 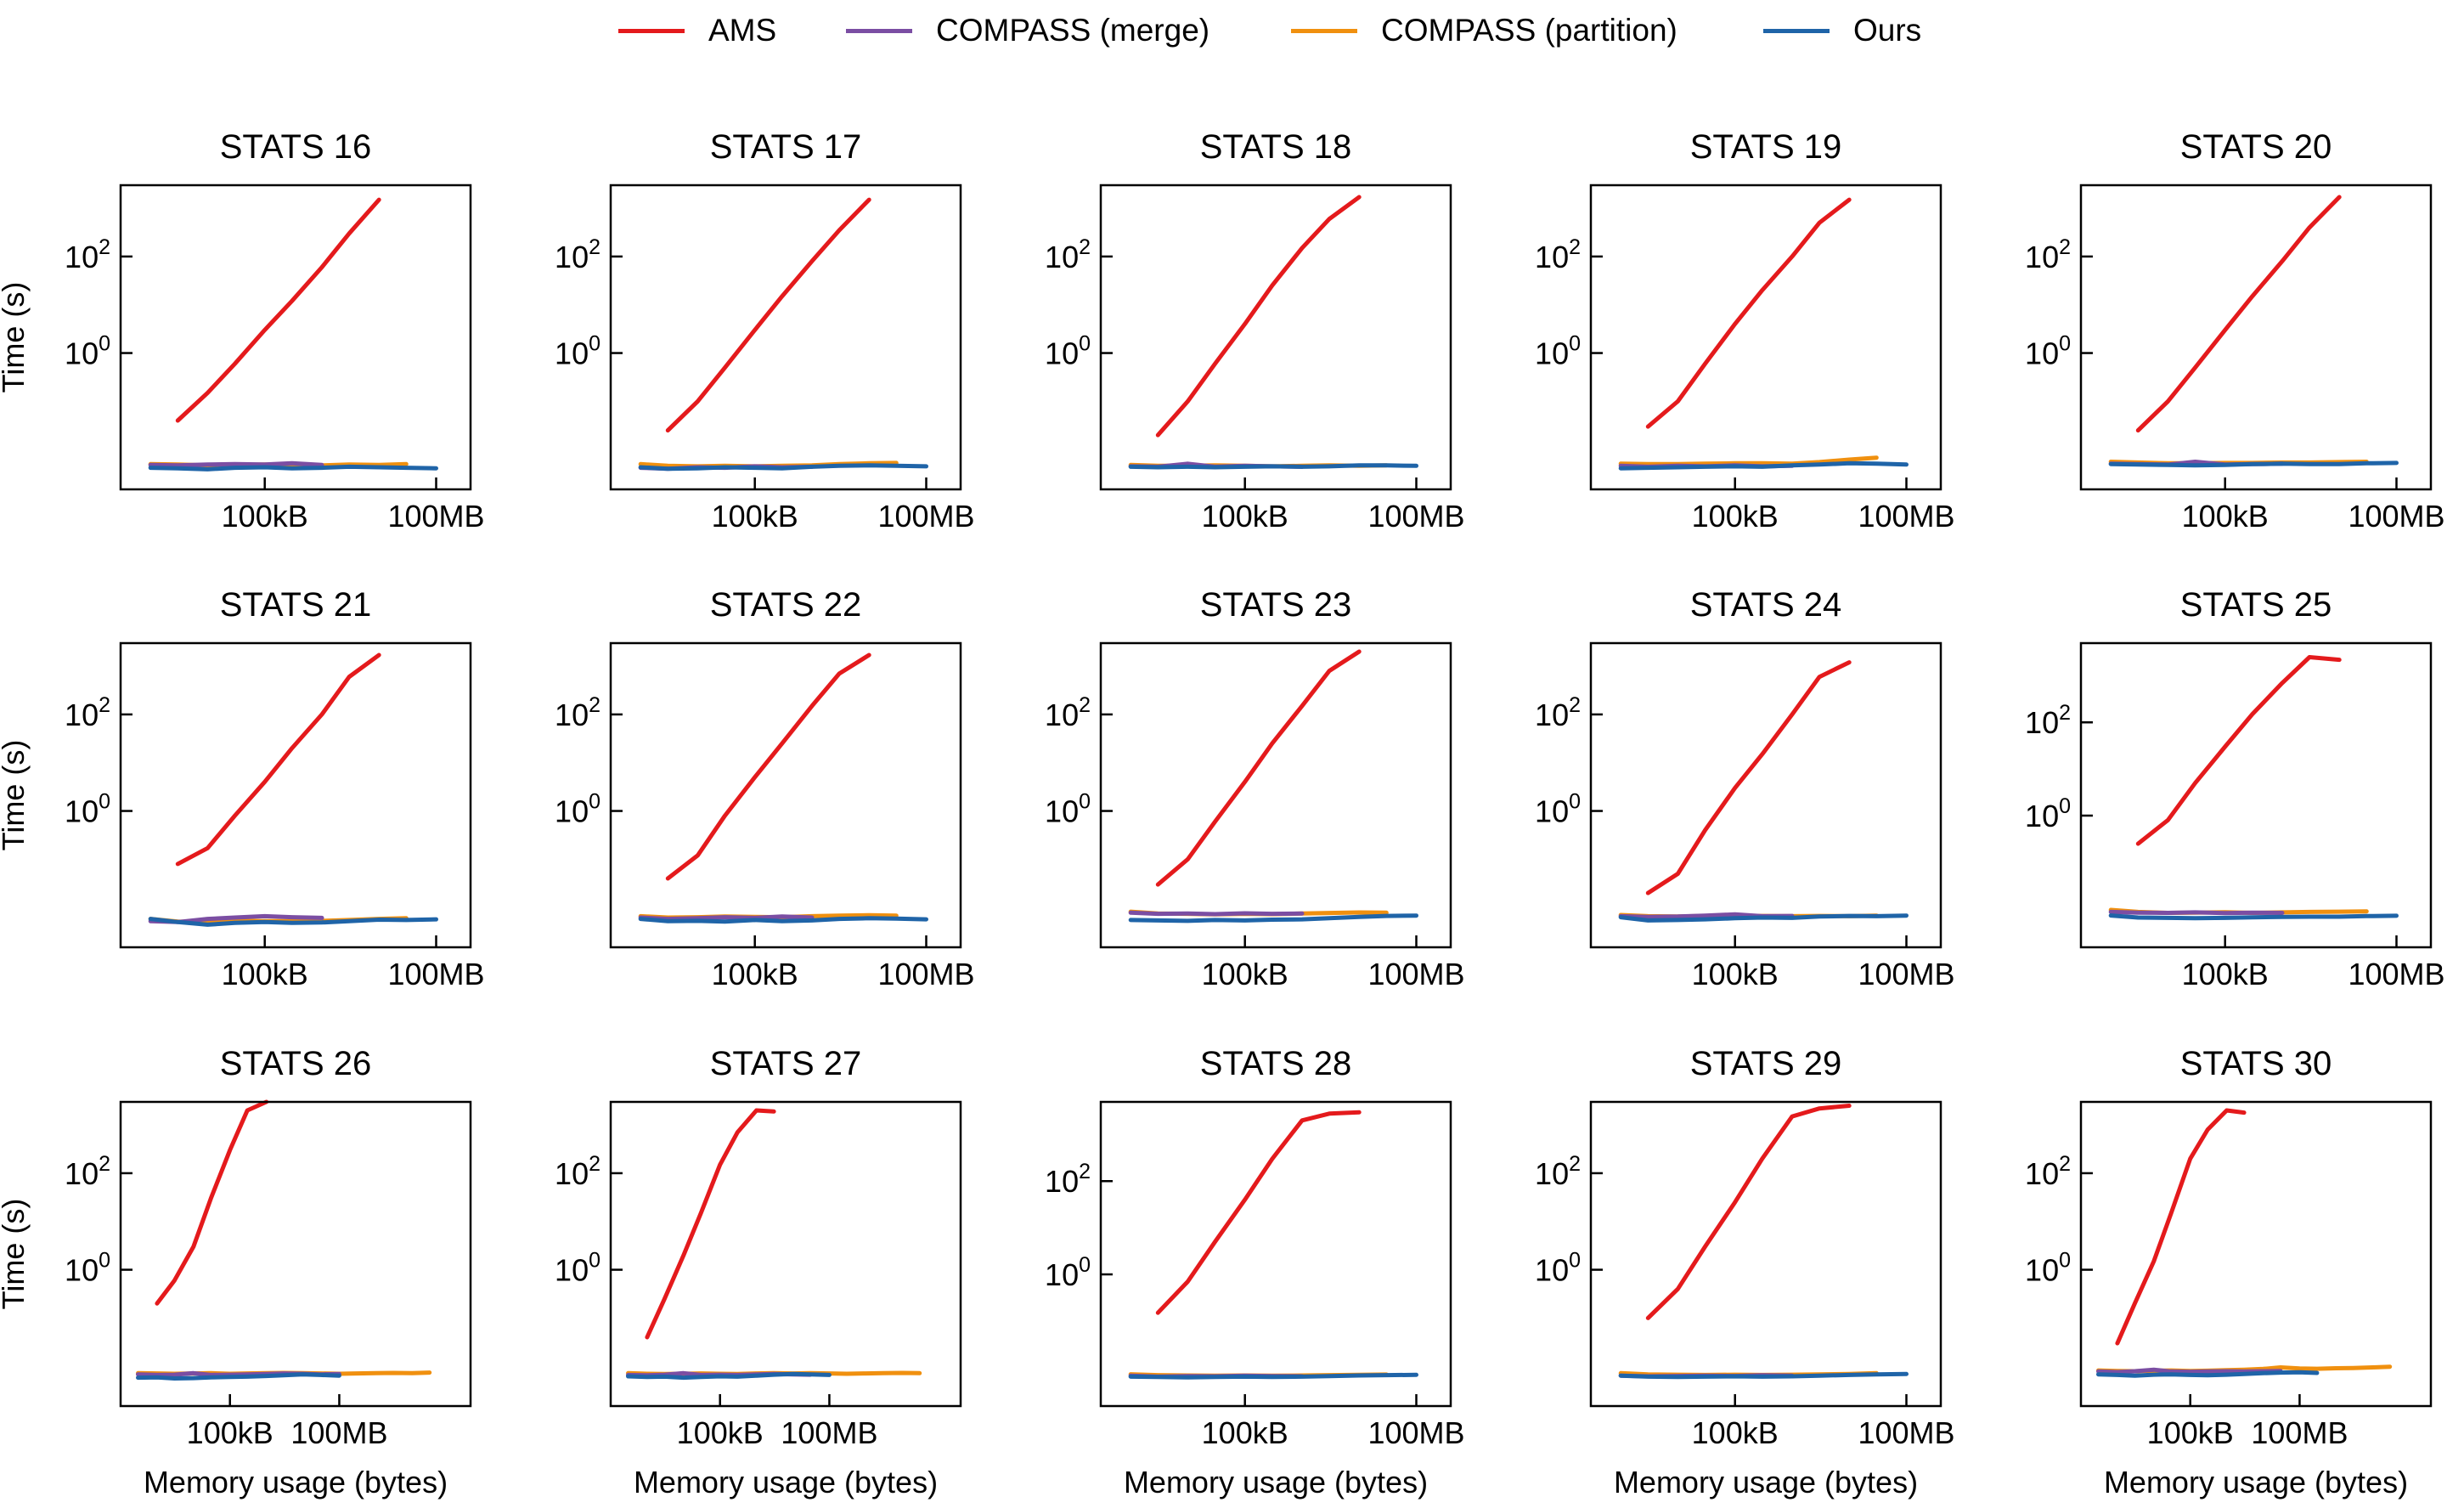 What do you see at coordinates (1484, 30) in the screenshot?
I see `legend-item: COMPASS (partition)` at bounding box center [1484, 30].